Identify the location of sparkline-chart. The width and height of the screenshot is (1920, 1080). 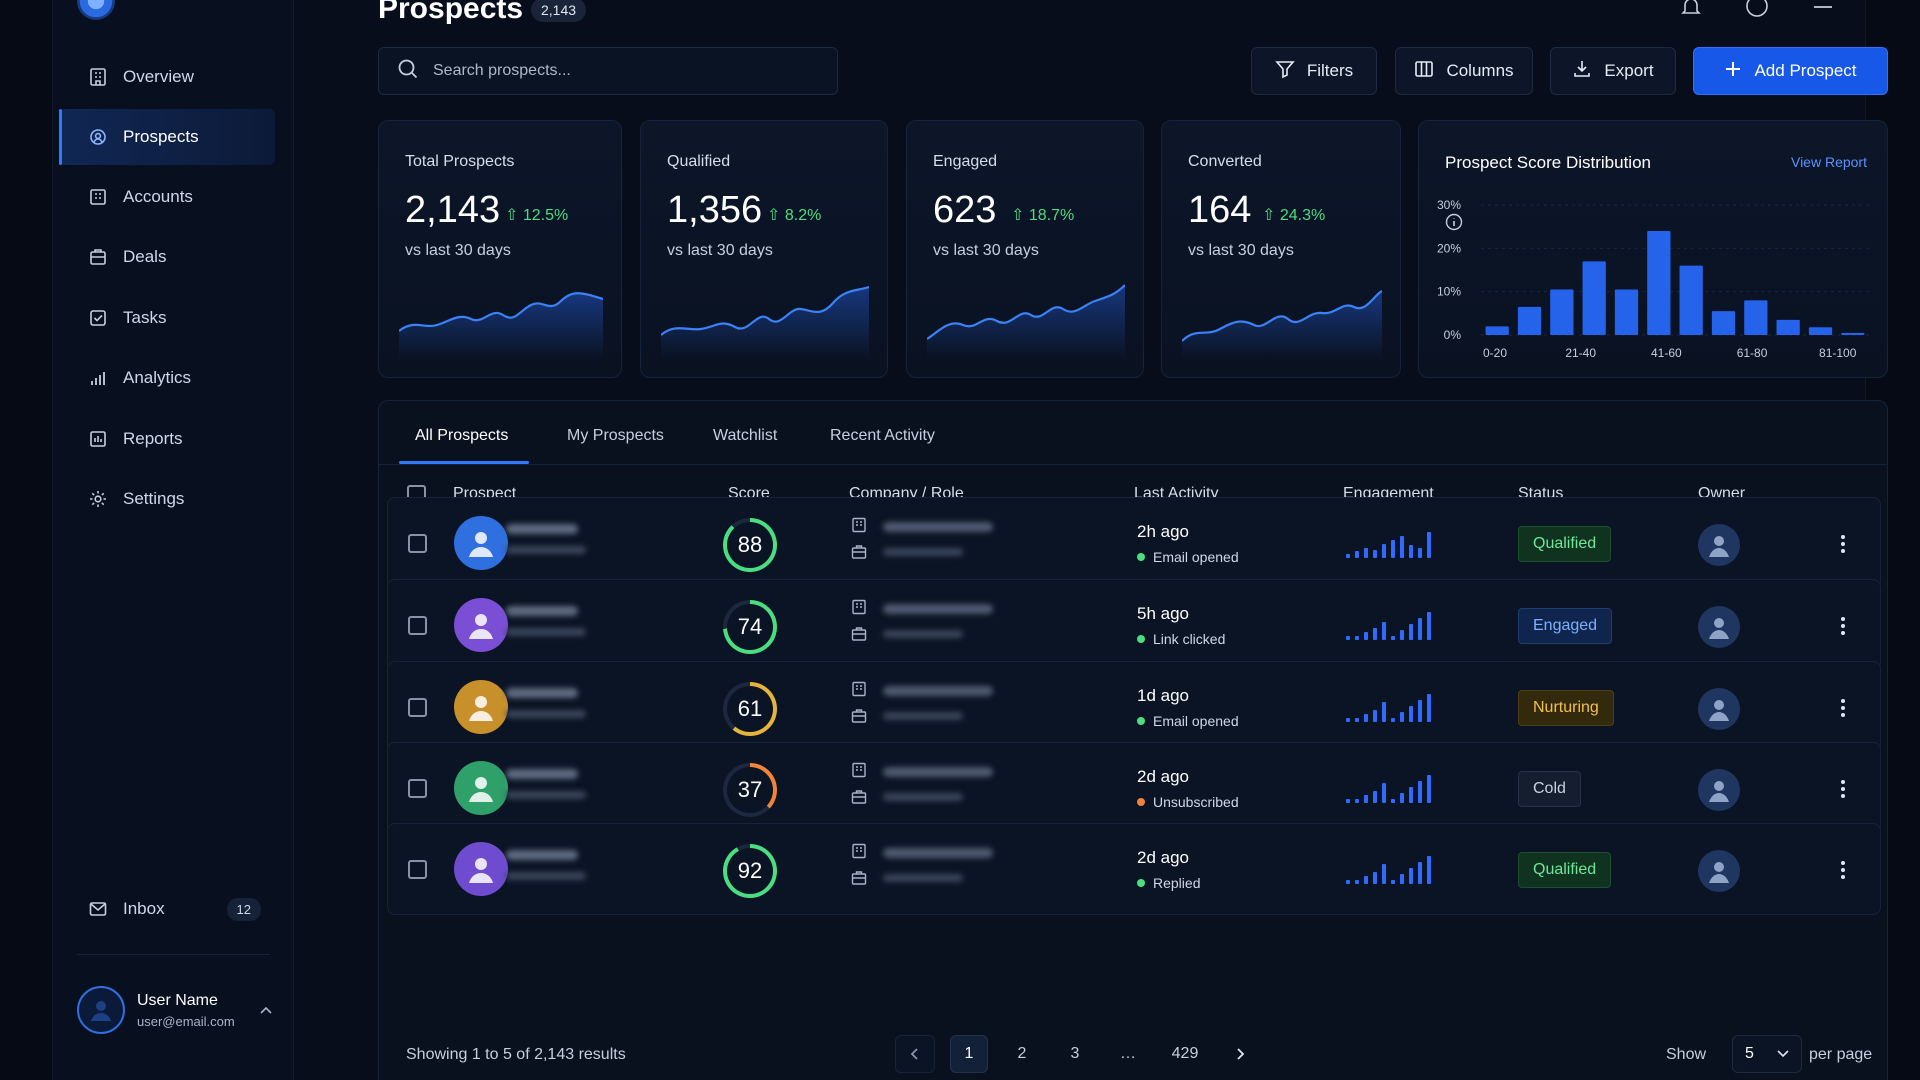
(1282, 324).